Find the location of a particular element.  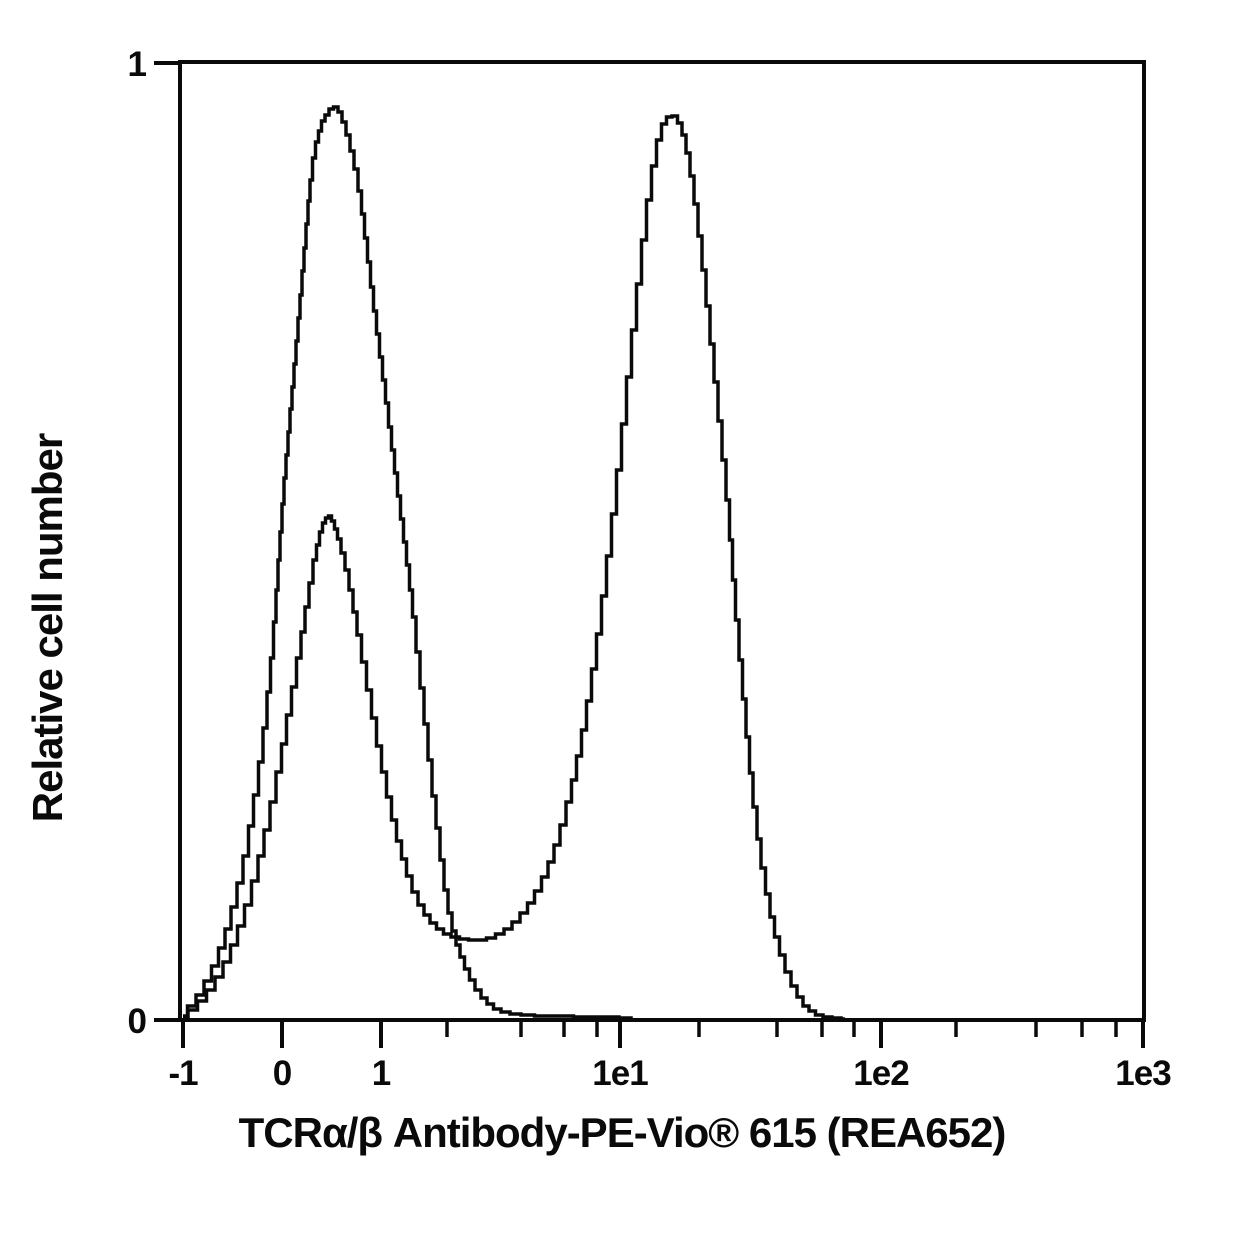

x-axis-title: TCRα/β Antibody-PE-Vio® 615 (REA652) is located at coordinates (622, 1132).